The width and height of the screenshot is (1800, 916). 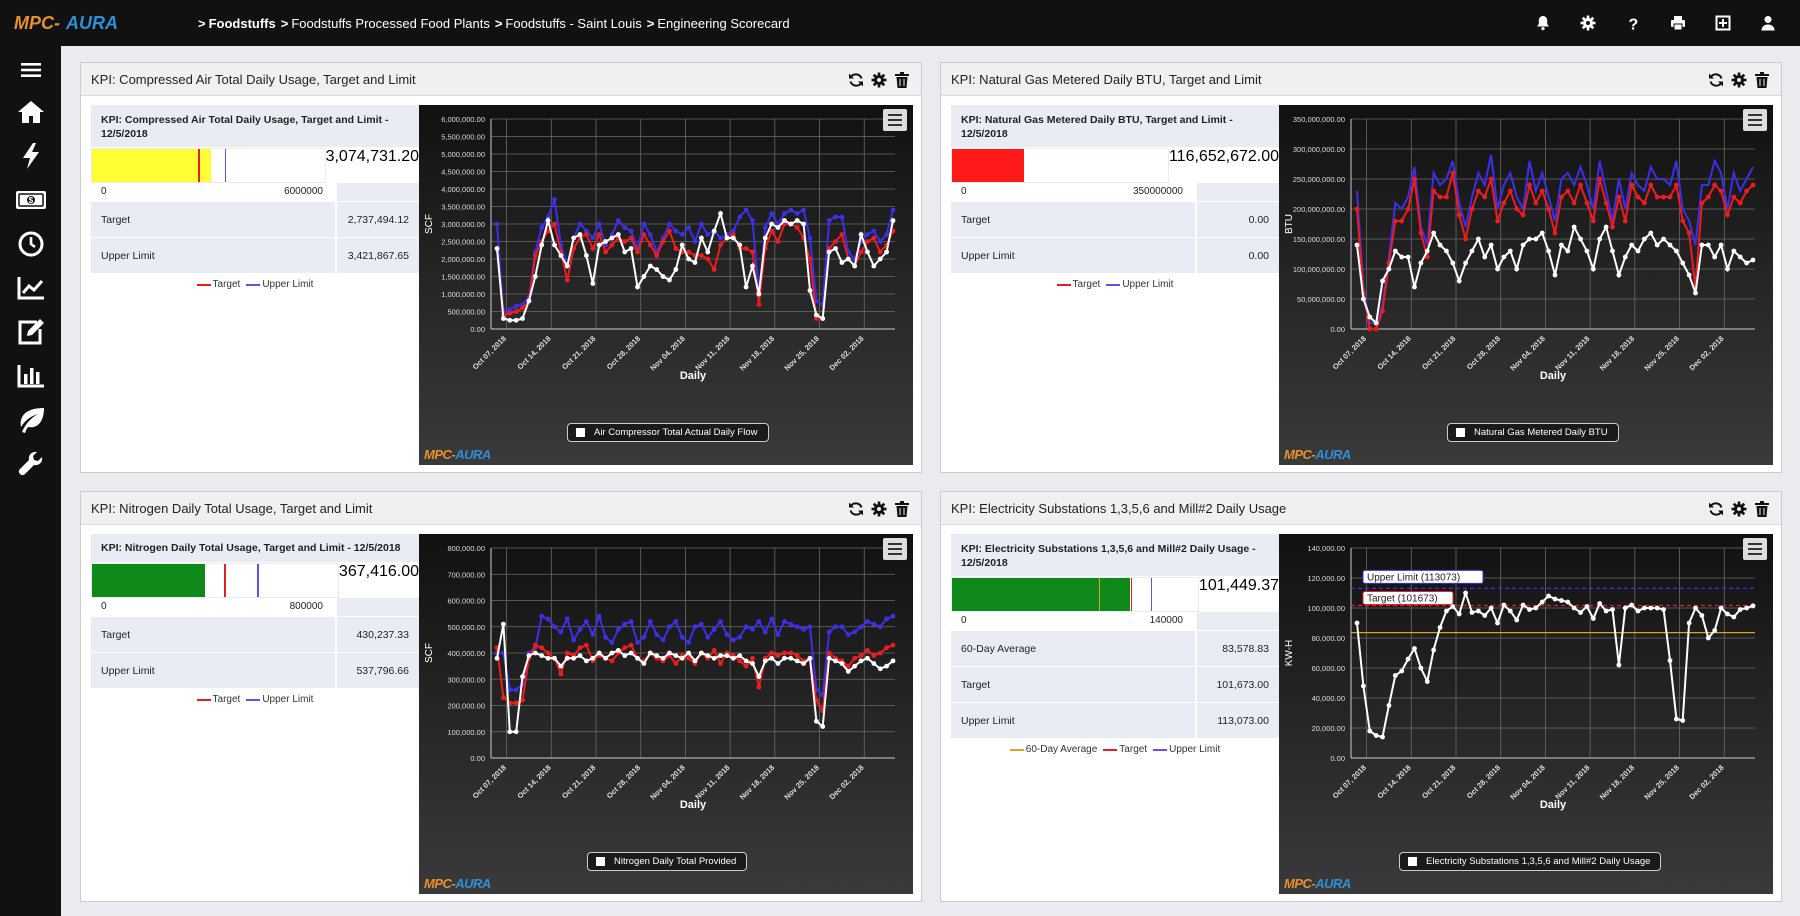 What do you see at coordinates (30, 70) in the screenshot?
I see `menu-icon` at bounding box center [30, 70].